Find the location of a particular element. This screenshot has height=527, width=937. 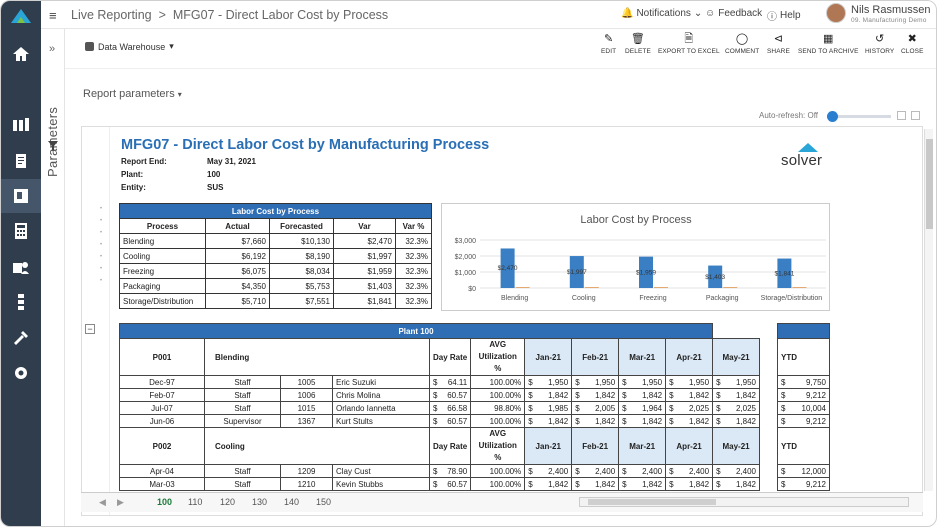

report-parameters-toggle: Report parameters ▾ is located at coordinates (132, 94).